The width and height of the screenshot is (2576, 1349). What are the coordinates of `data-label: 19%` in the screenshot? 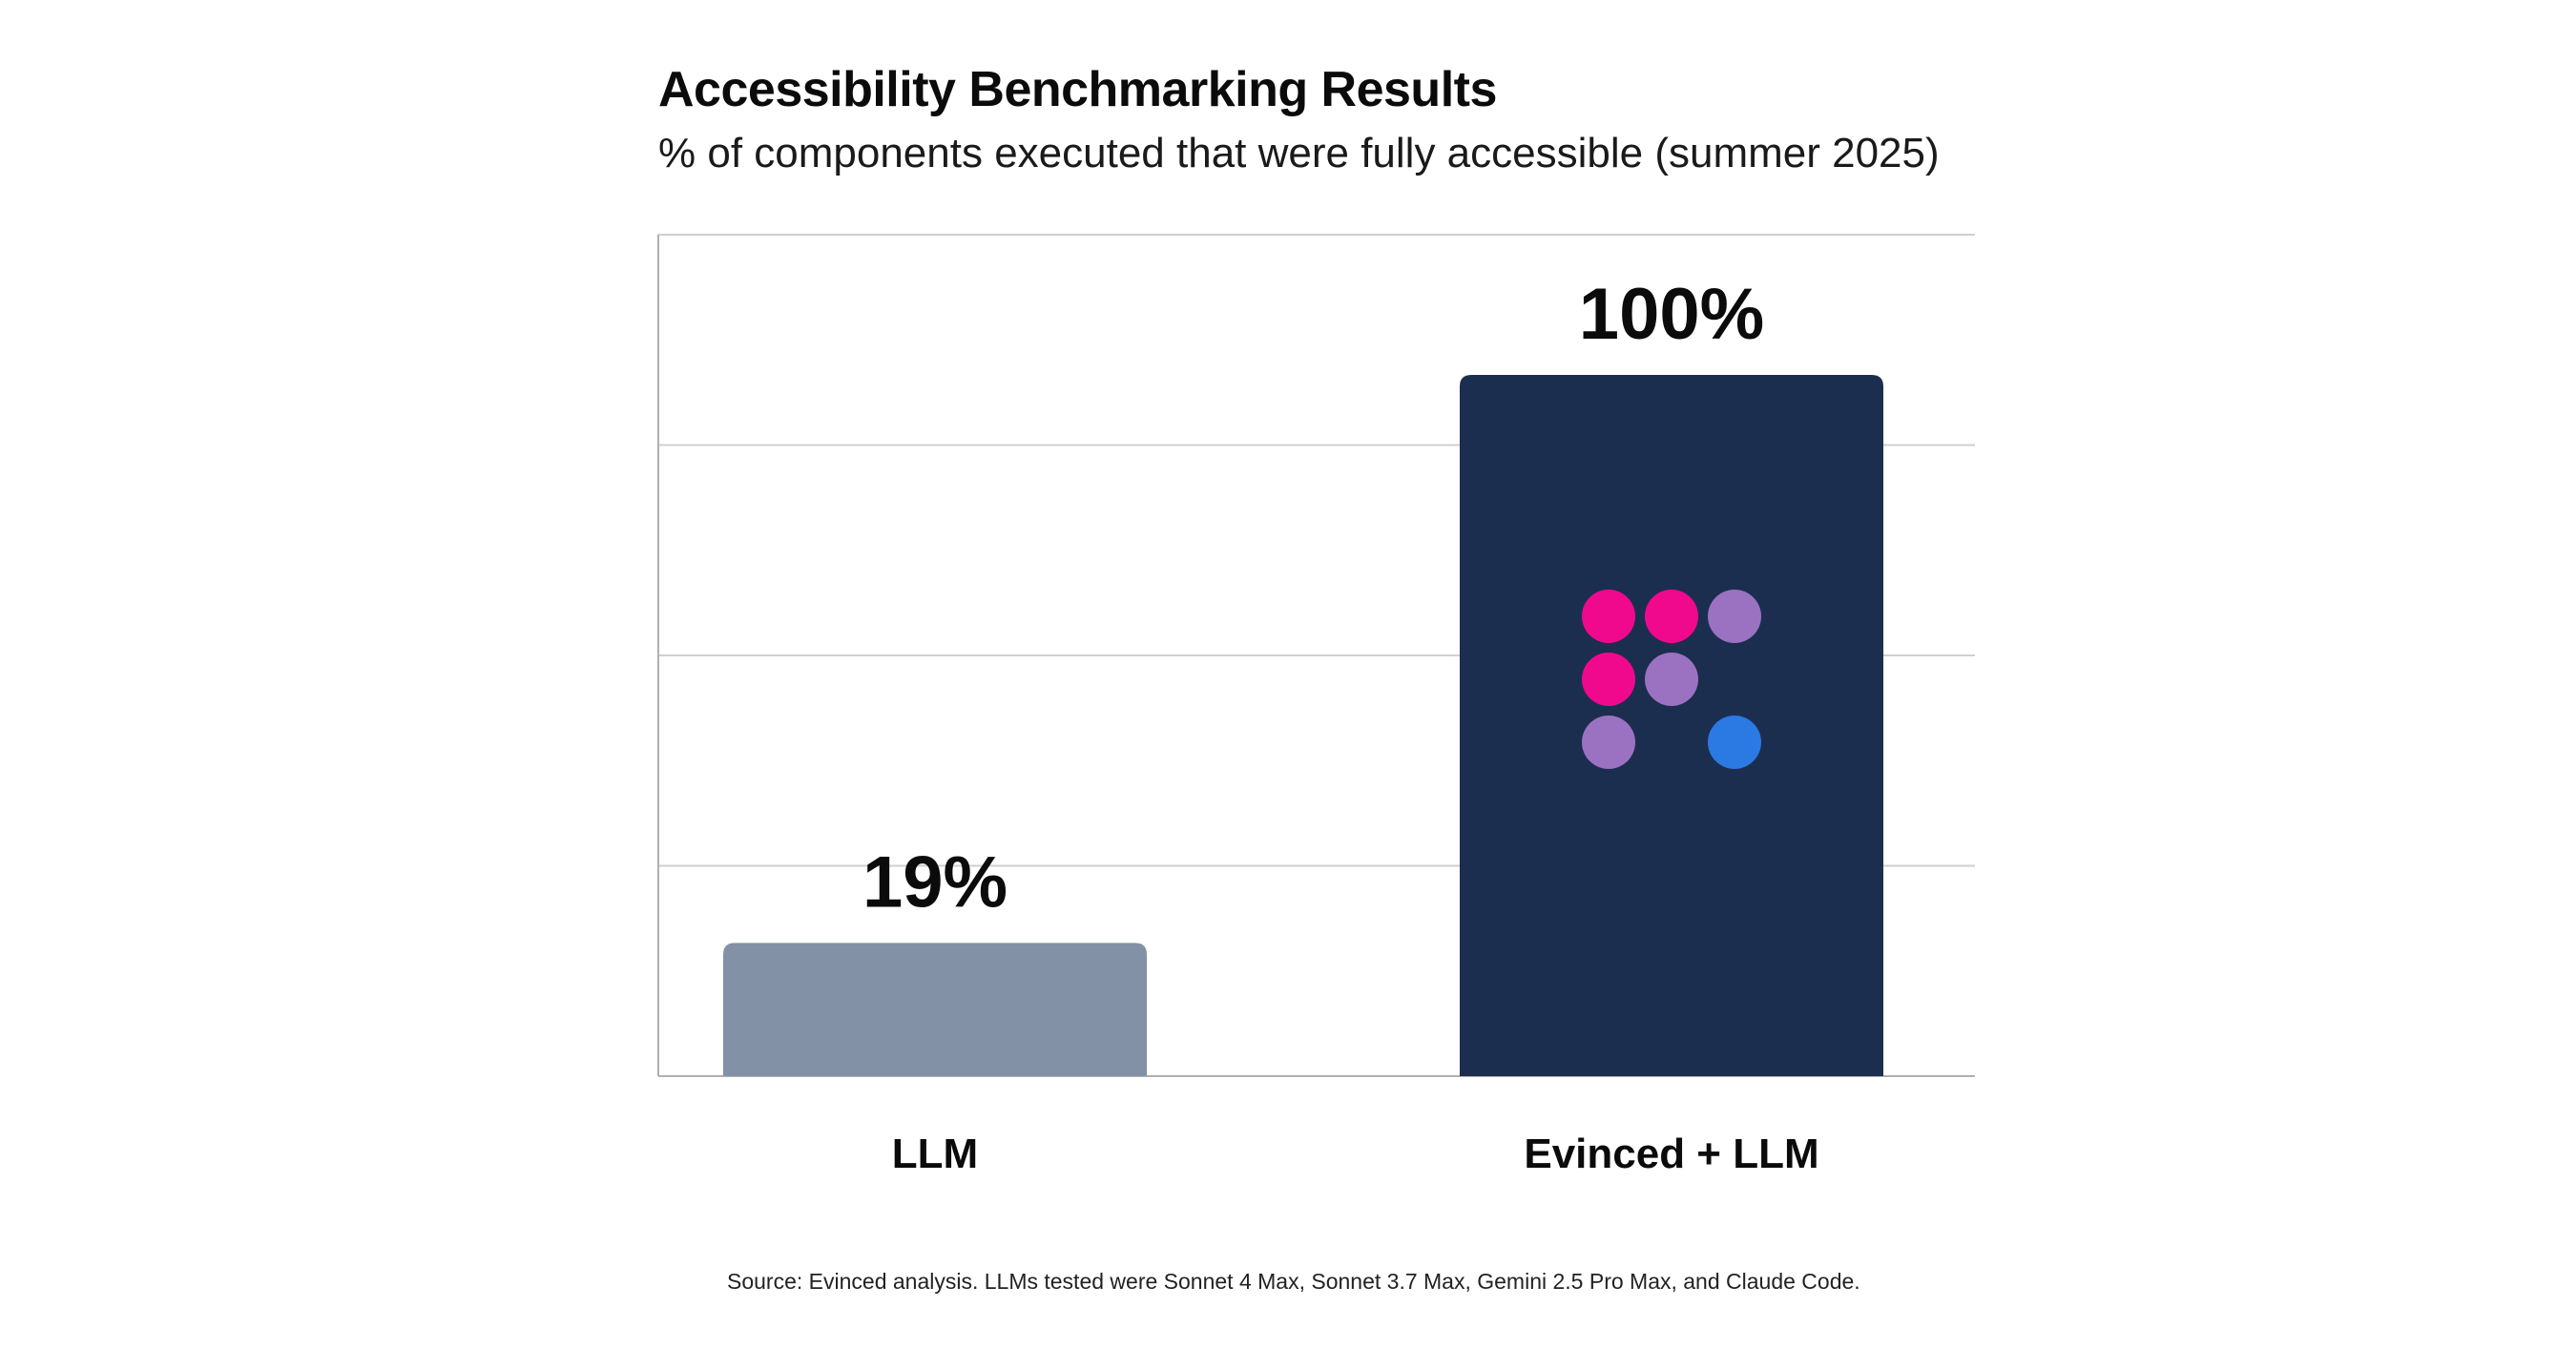 It's located at (935, 882).